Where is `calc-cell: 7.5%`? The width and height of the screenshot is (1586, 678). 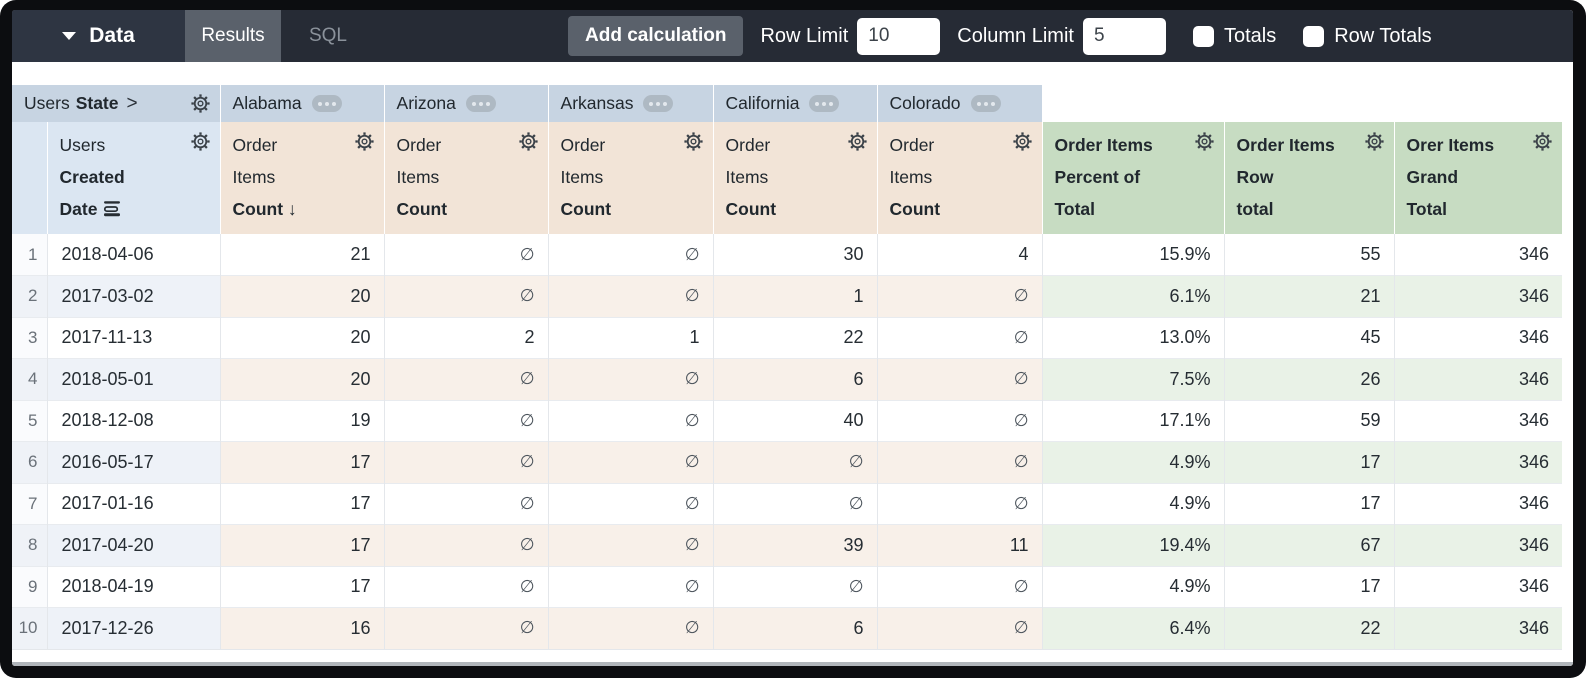
calc-cell: 7.5% is located at coordinates (1133, 379).